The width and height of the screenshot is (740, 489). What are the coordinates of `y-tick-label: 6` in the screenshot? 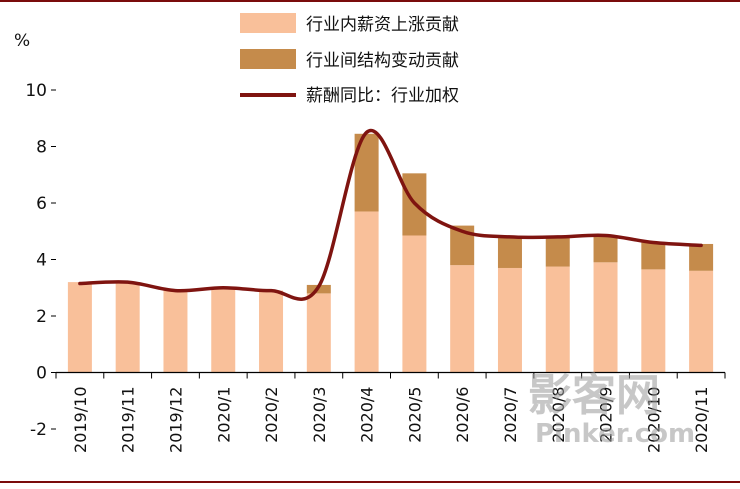 It's located at (41, 204).